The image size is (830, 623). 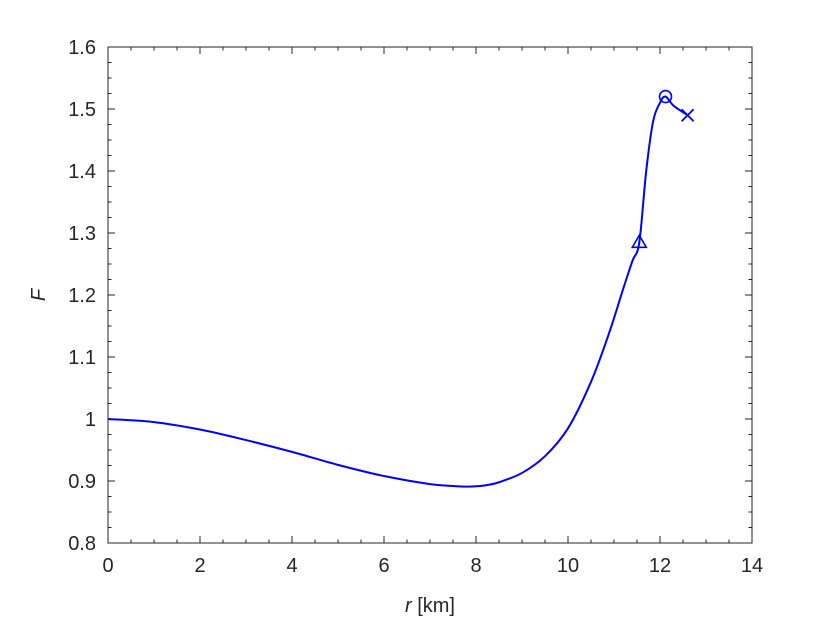 I want to click on y-tick-label: 1.3, so click(x=82, y=234).